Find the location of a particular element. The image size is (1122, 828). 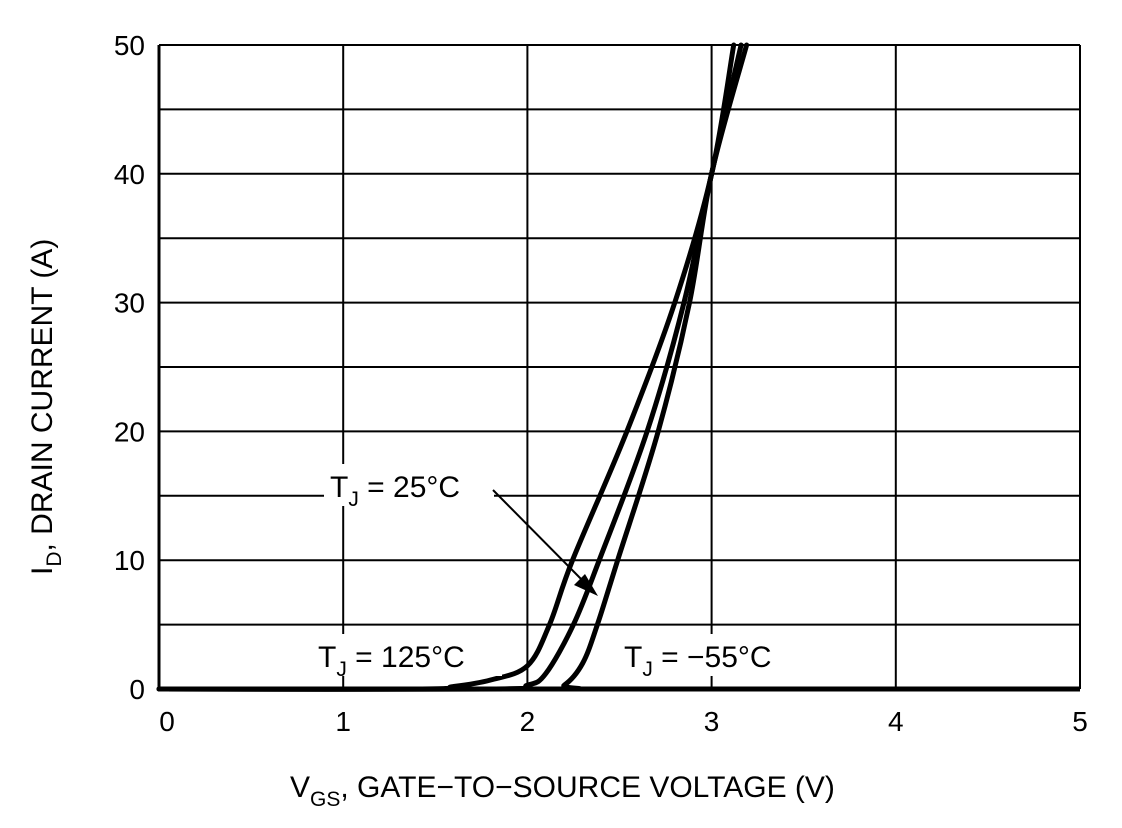

label-25-bg is located at coordinates (409, 485).